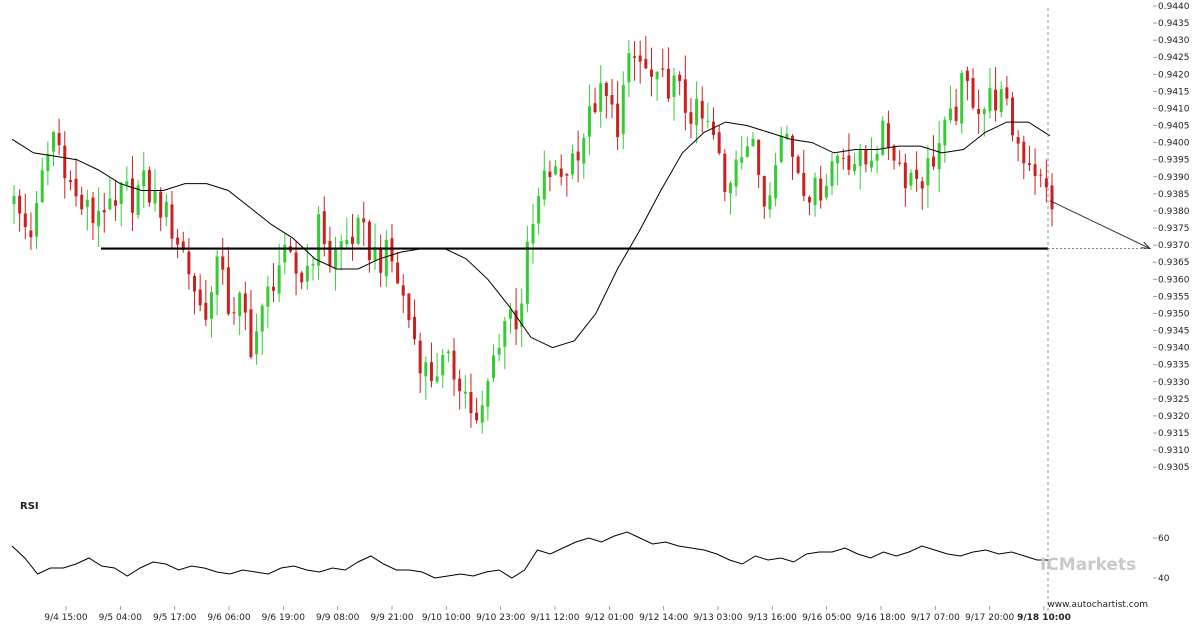  Describe the element at coordinates (1174, 332) in the screenshot. I see `y-tick-label: 0.9345` at that location.